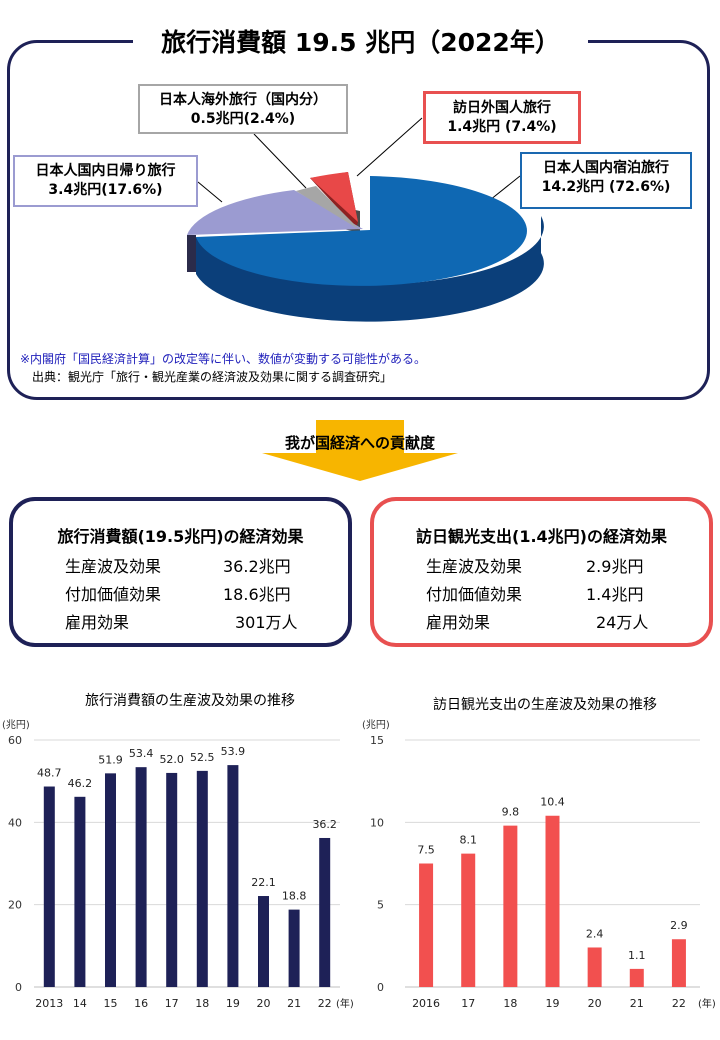 This screenshot has width=720, height=1040. Describe the element at coordinates (426, 850) in the screenshot. I see `bar-value-label: 7.5` at that location.